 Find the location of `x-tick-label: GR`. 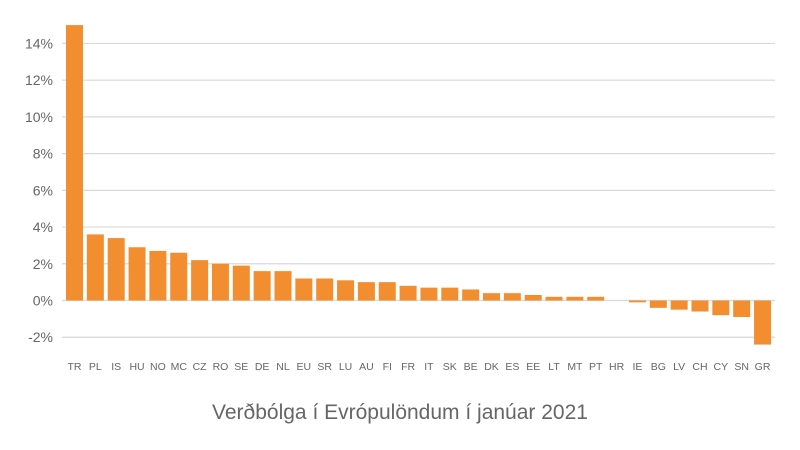

x-tick-label: GR is located at coordinates (763, 367).